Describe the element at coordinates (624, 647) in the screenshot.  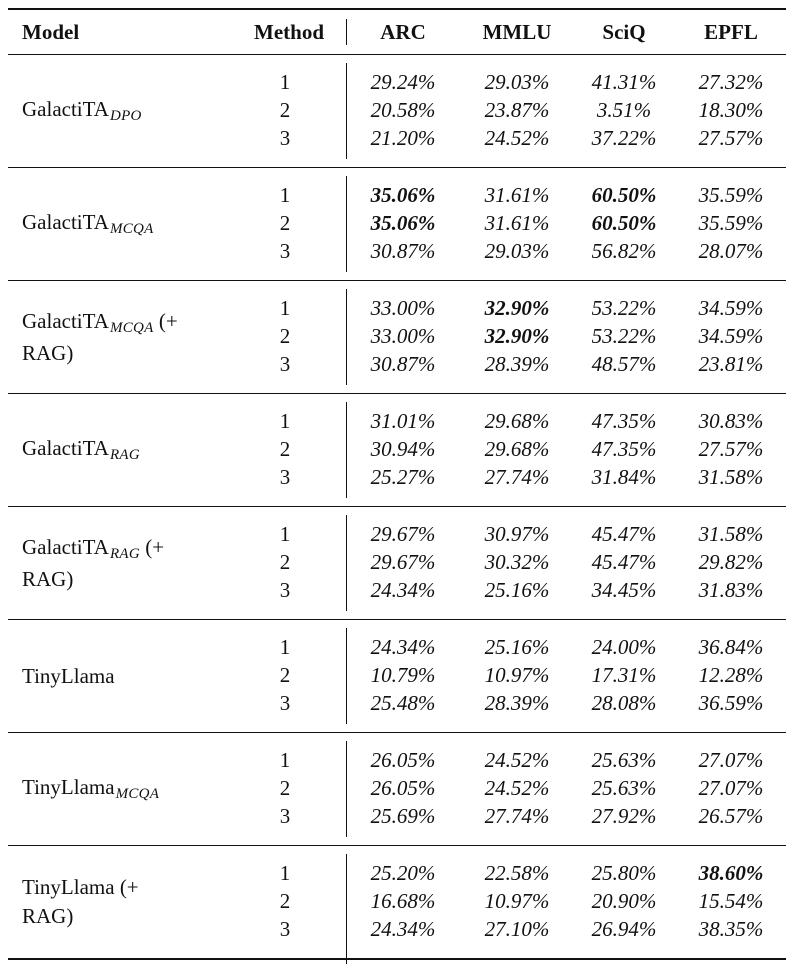
I see `sciq-score-cell: 24.00%` at that location.